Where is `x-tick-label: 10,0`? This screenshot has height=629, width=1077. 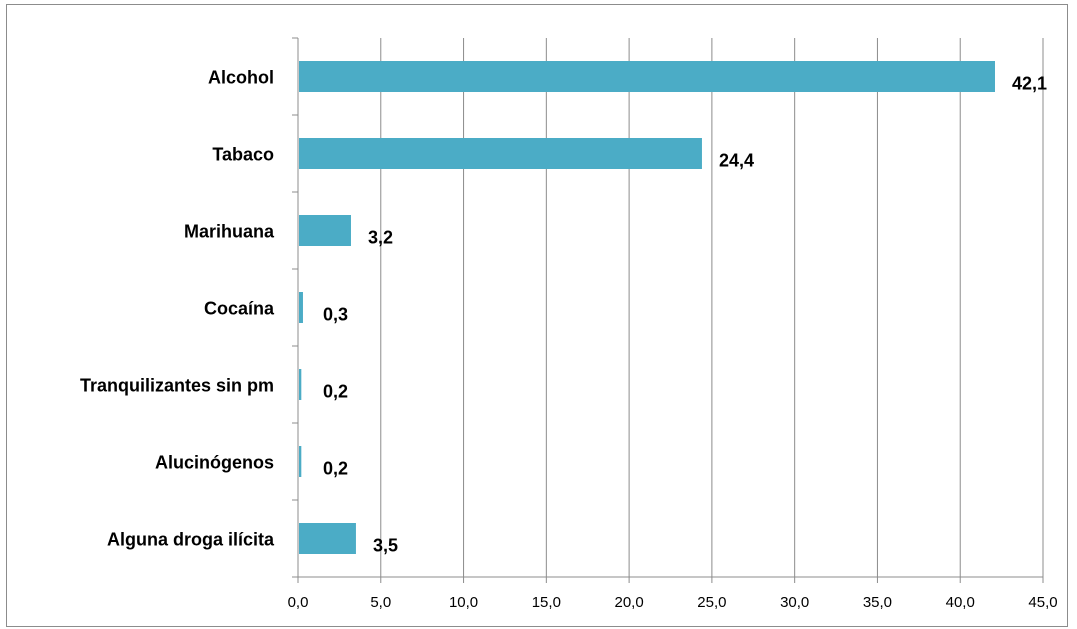 x-tick-label: 10,0 is located at coordinates (463, 602).